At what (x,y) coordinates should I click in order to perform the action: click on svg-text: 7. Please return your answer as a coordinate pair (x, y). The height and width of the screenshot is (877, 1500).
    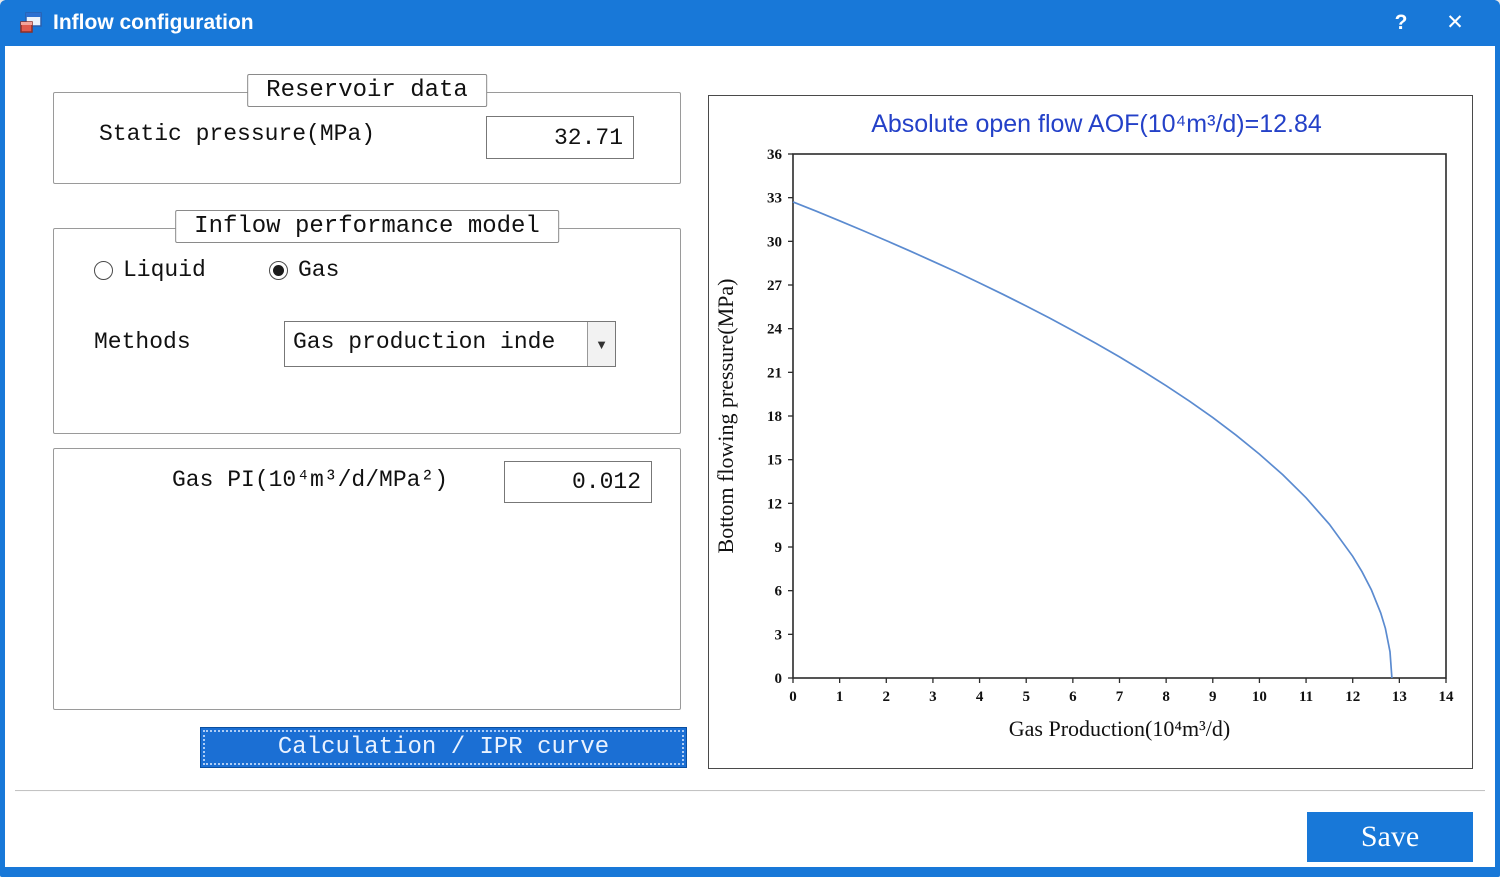
    Looking at the image, I should click on (1120, 697).